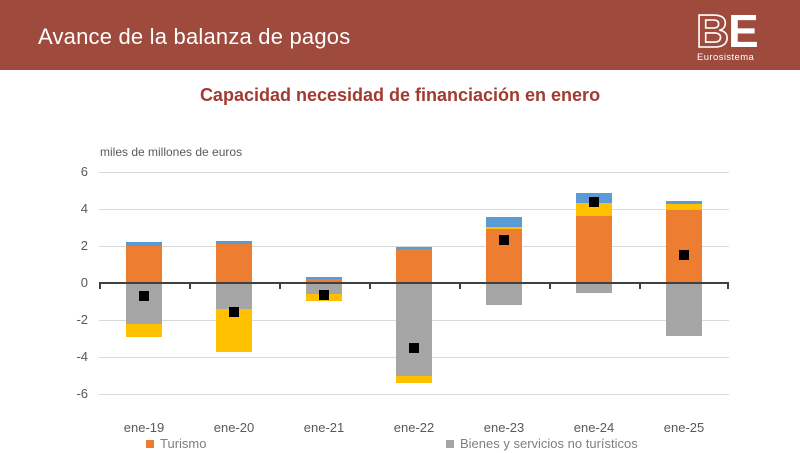  I want to click on axis-unit-label: miles de millones de euros, so click(171, 152).